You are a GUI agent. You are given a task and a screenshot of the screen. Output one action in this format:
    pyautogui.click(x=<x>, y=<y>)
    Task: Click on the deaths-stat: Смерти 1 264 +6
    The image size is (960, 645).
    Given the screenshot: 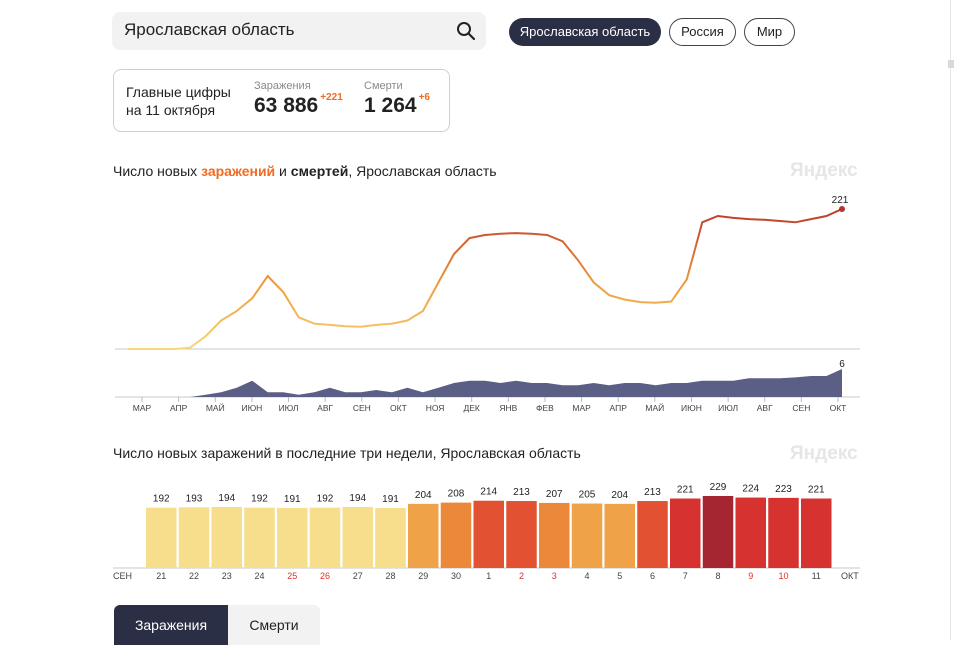 What is the action you would take?
    pyautogui.click(x=397, y=99)
    